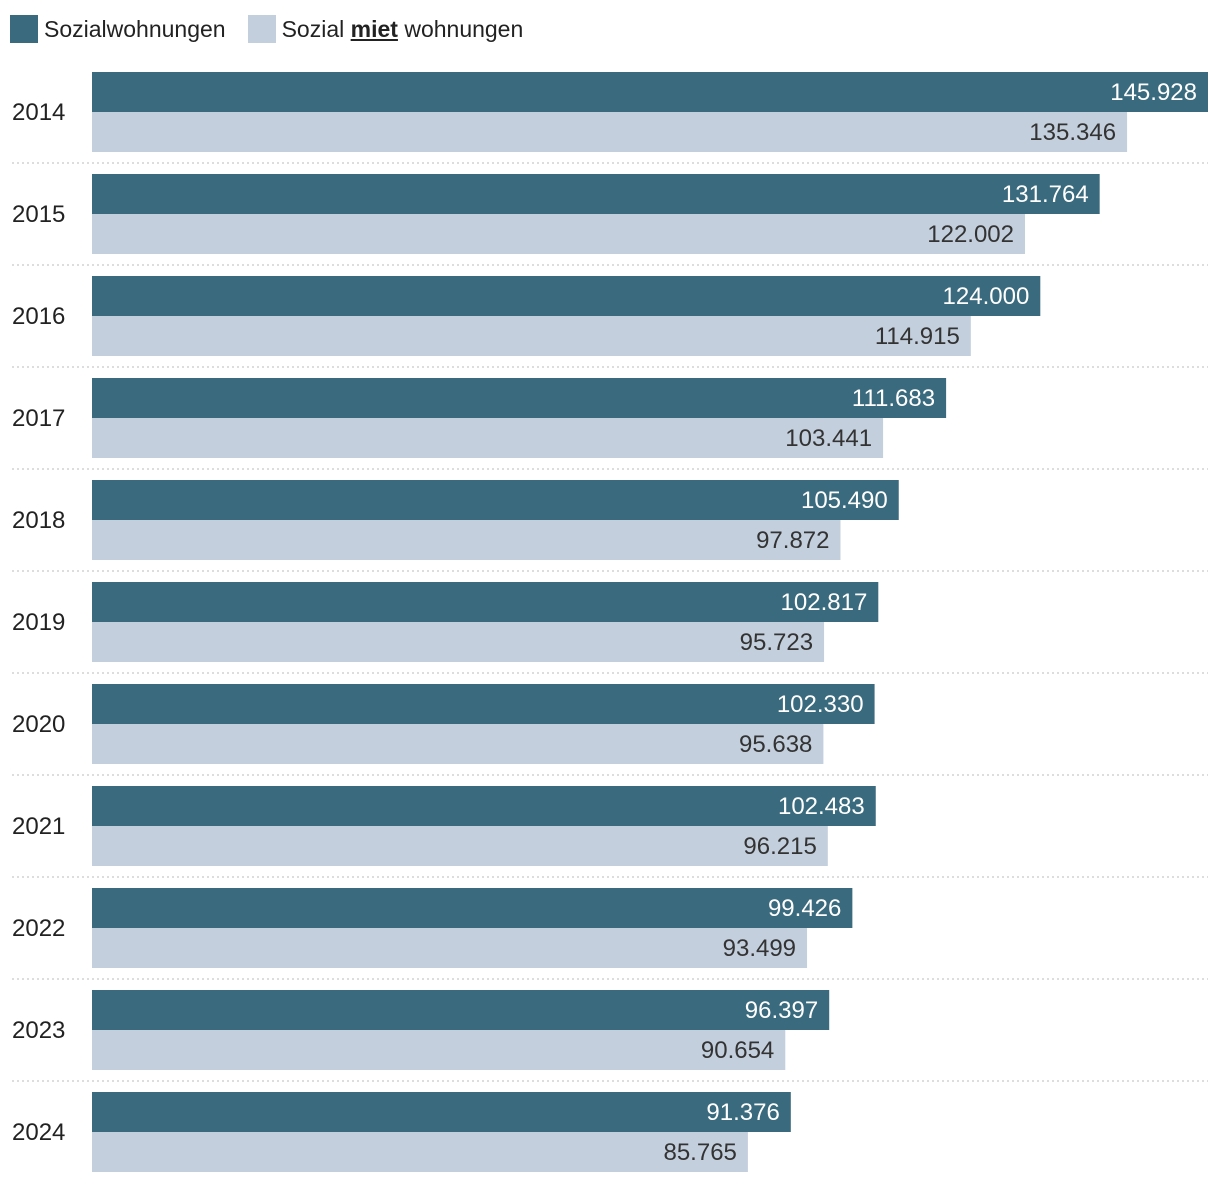 The width and height of the screenshot is (1220, 1182). I want to click on bar-series2-2015, so click(559, 234).